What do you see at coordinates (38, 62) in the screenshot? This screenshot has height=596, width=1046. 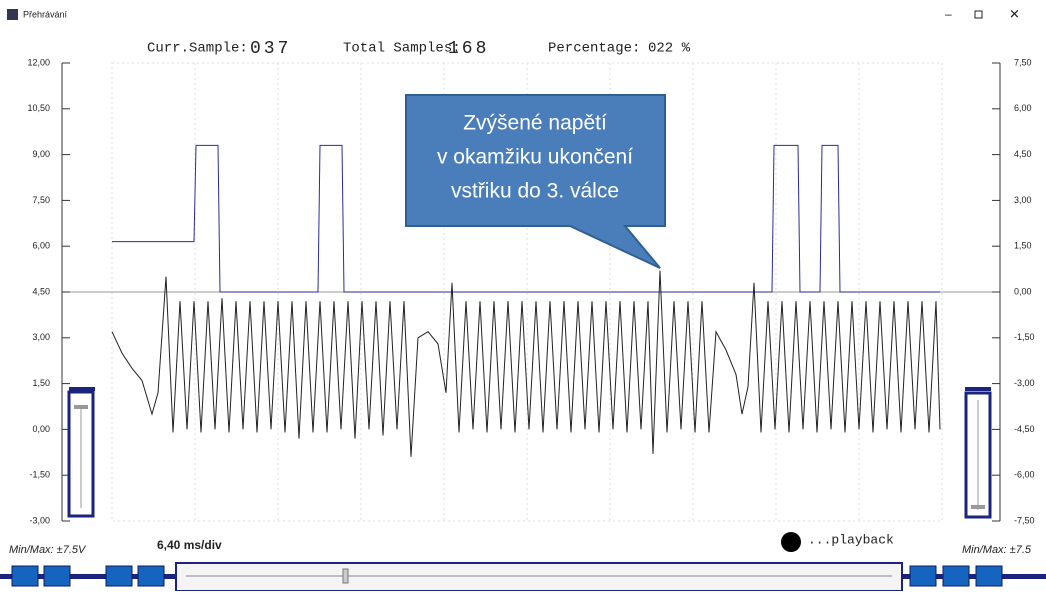 I see `y-tick-label: 12,00` at bounding box center [38, 62].